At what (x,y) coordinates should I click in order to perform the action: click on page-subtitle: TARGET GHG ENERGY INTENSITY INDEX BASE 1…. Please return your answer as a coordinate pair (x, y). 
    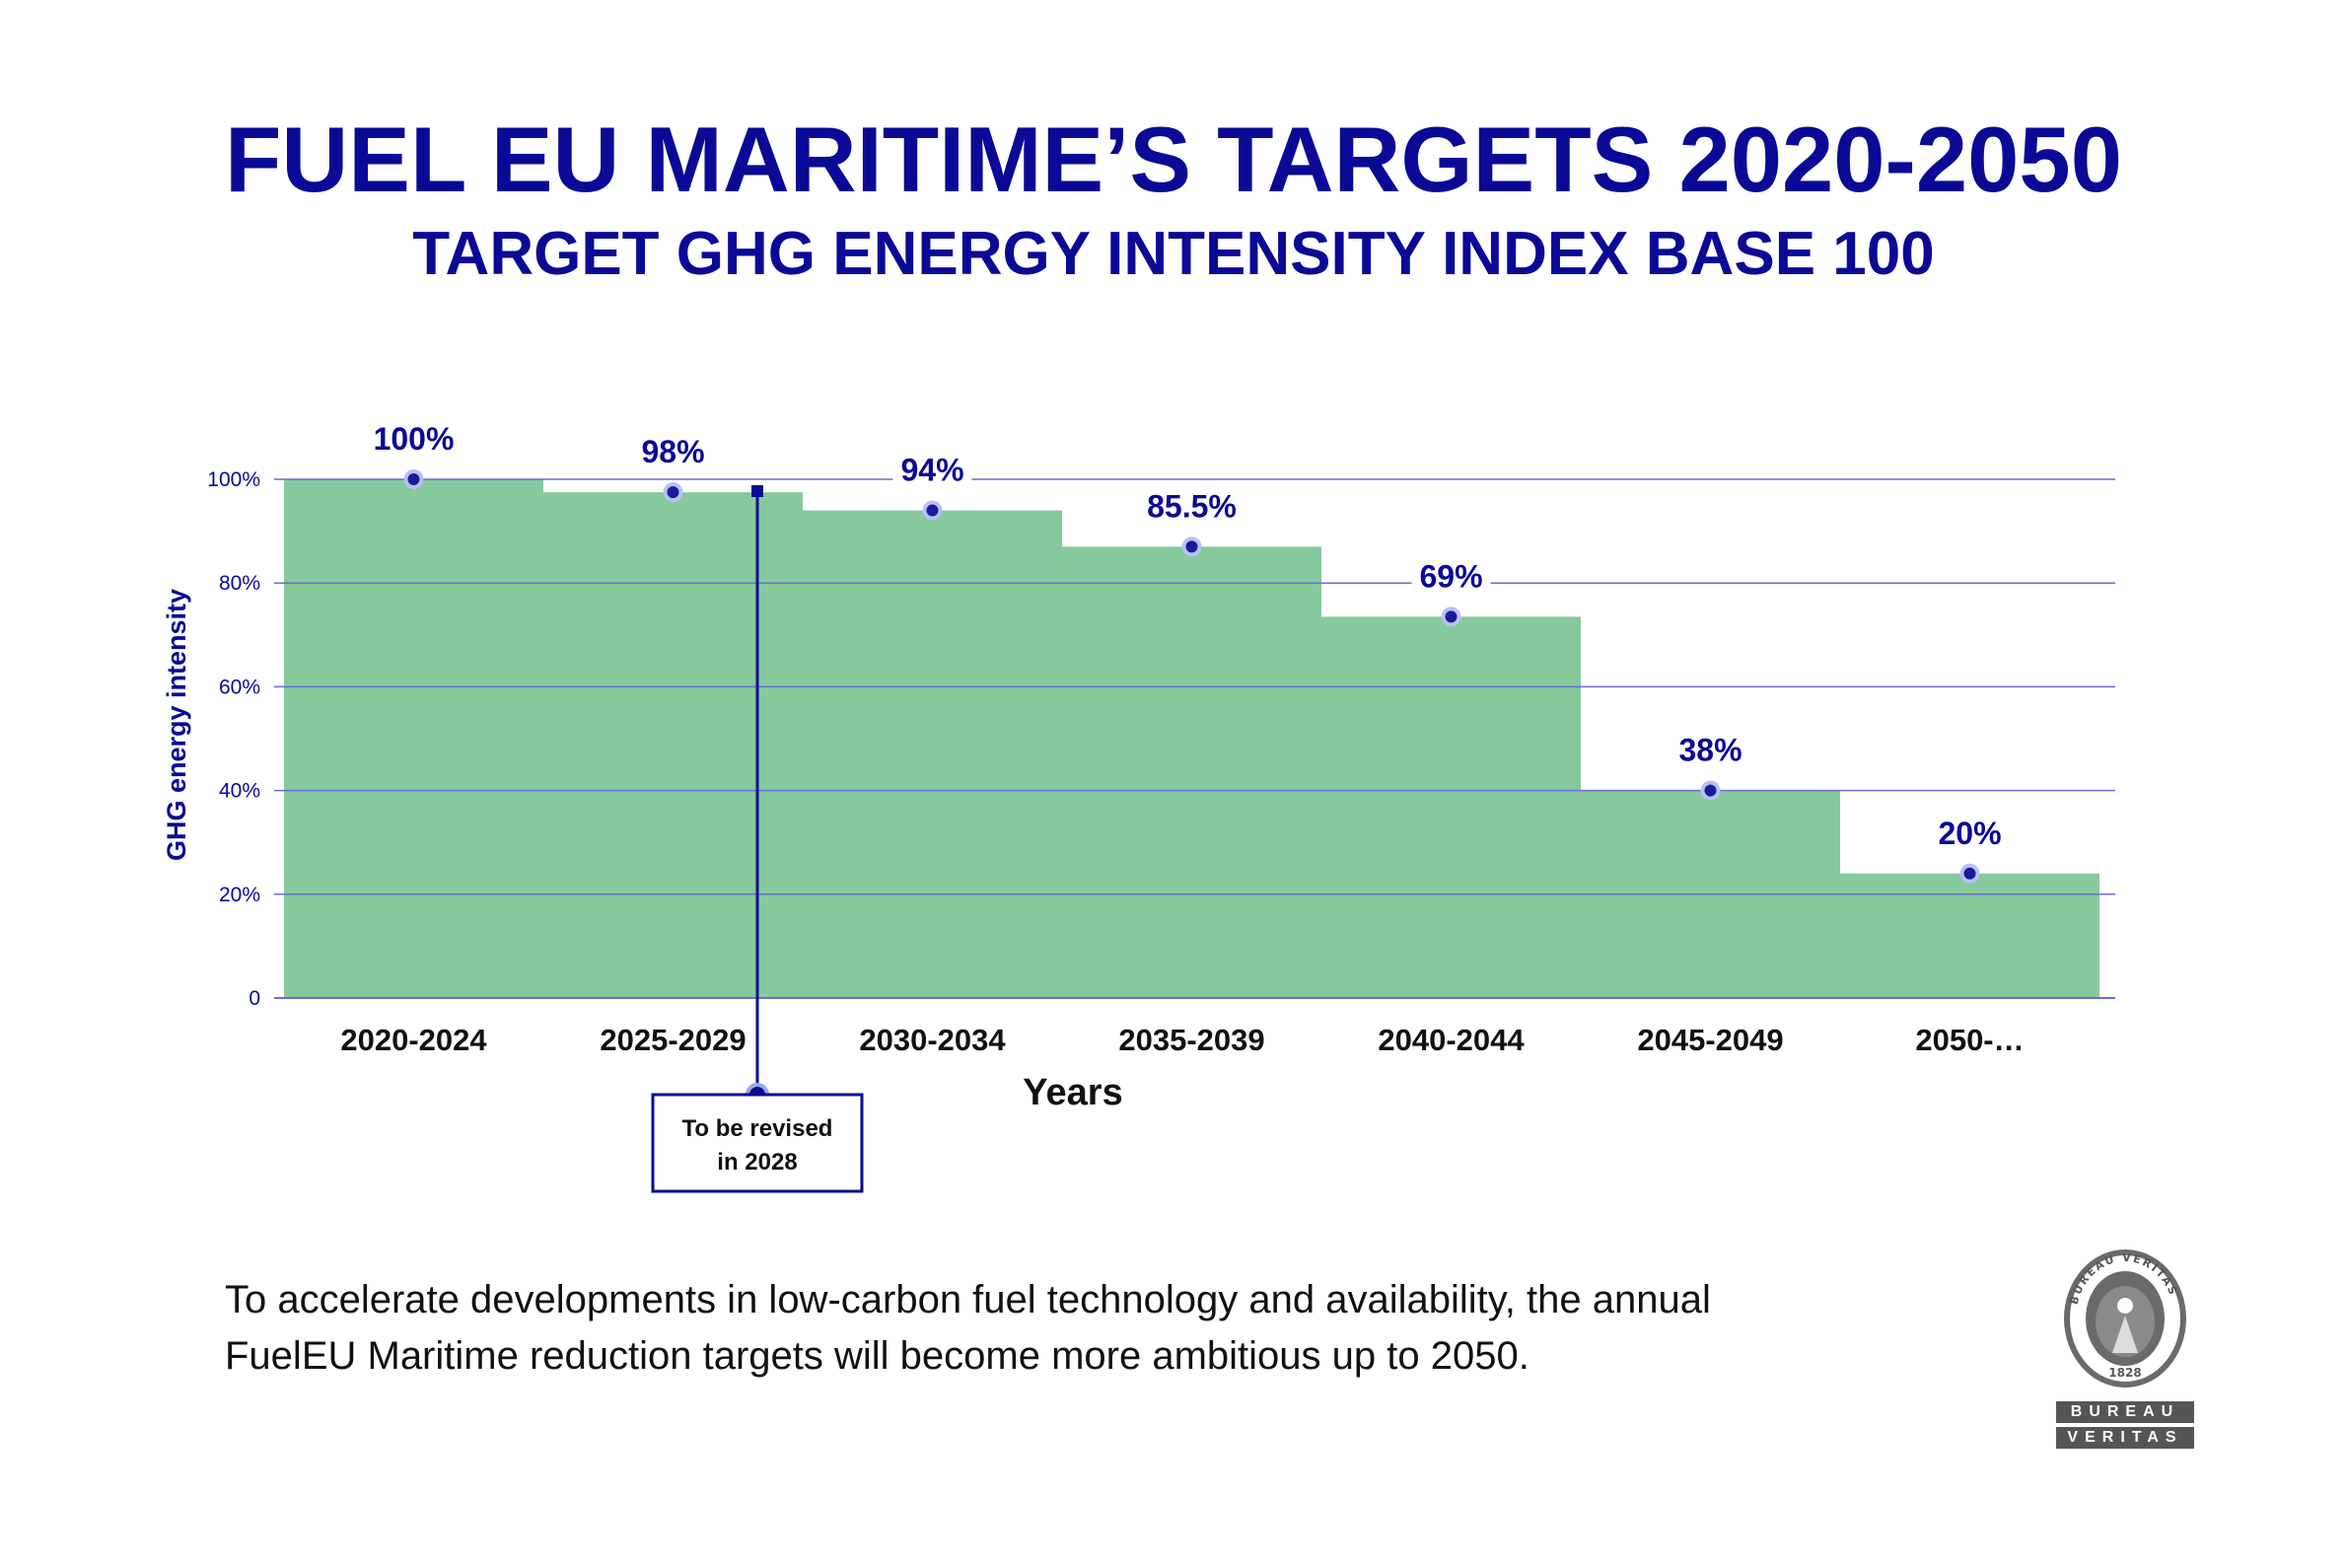
    Looking at the image, I should click on (1173, 254).